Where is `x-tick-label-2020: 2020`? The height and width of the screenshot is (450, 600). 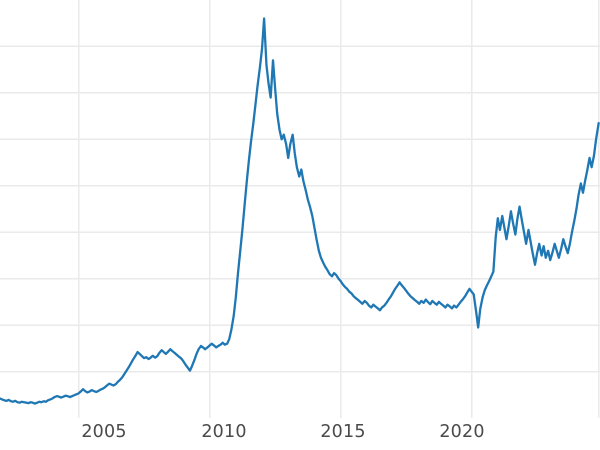 x-tick-label-2020: 2020 is located at coordinates (462, 432).